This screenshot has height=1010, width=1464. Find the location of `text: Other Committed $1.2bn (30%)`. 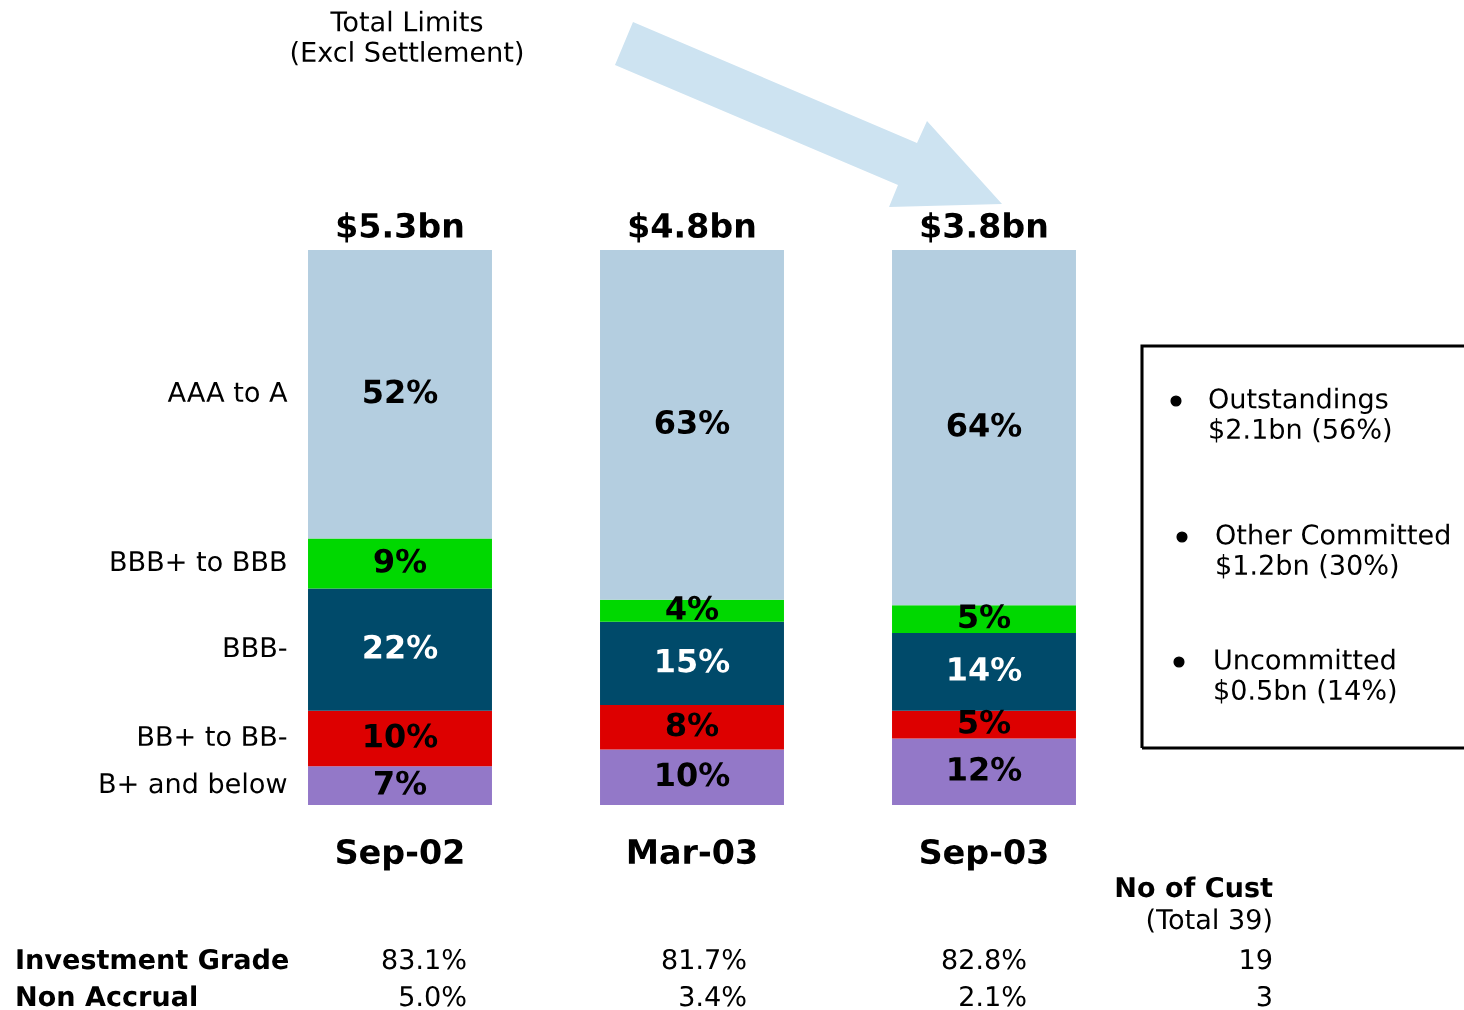

text: Other Committed $1.2bn (30%) is located at coordinates (1332, 551).